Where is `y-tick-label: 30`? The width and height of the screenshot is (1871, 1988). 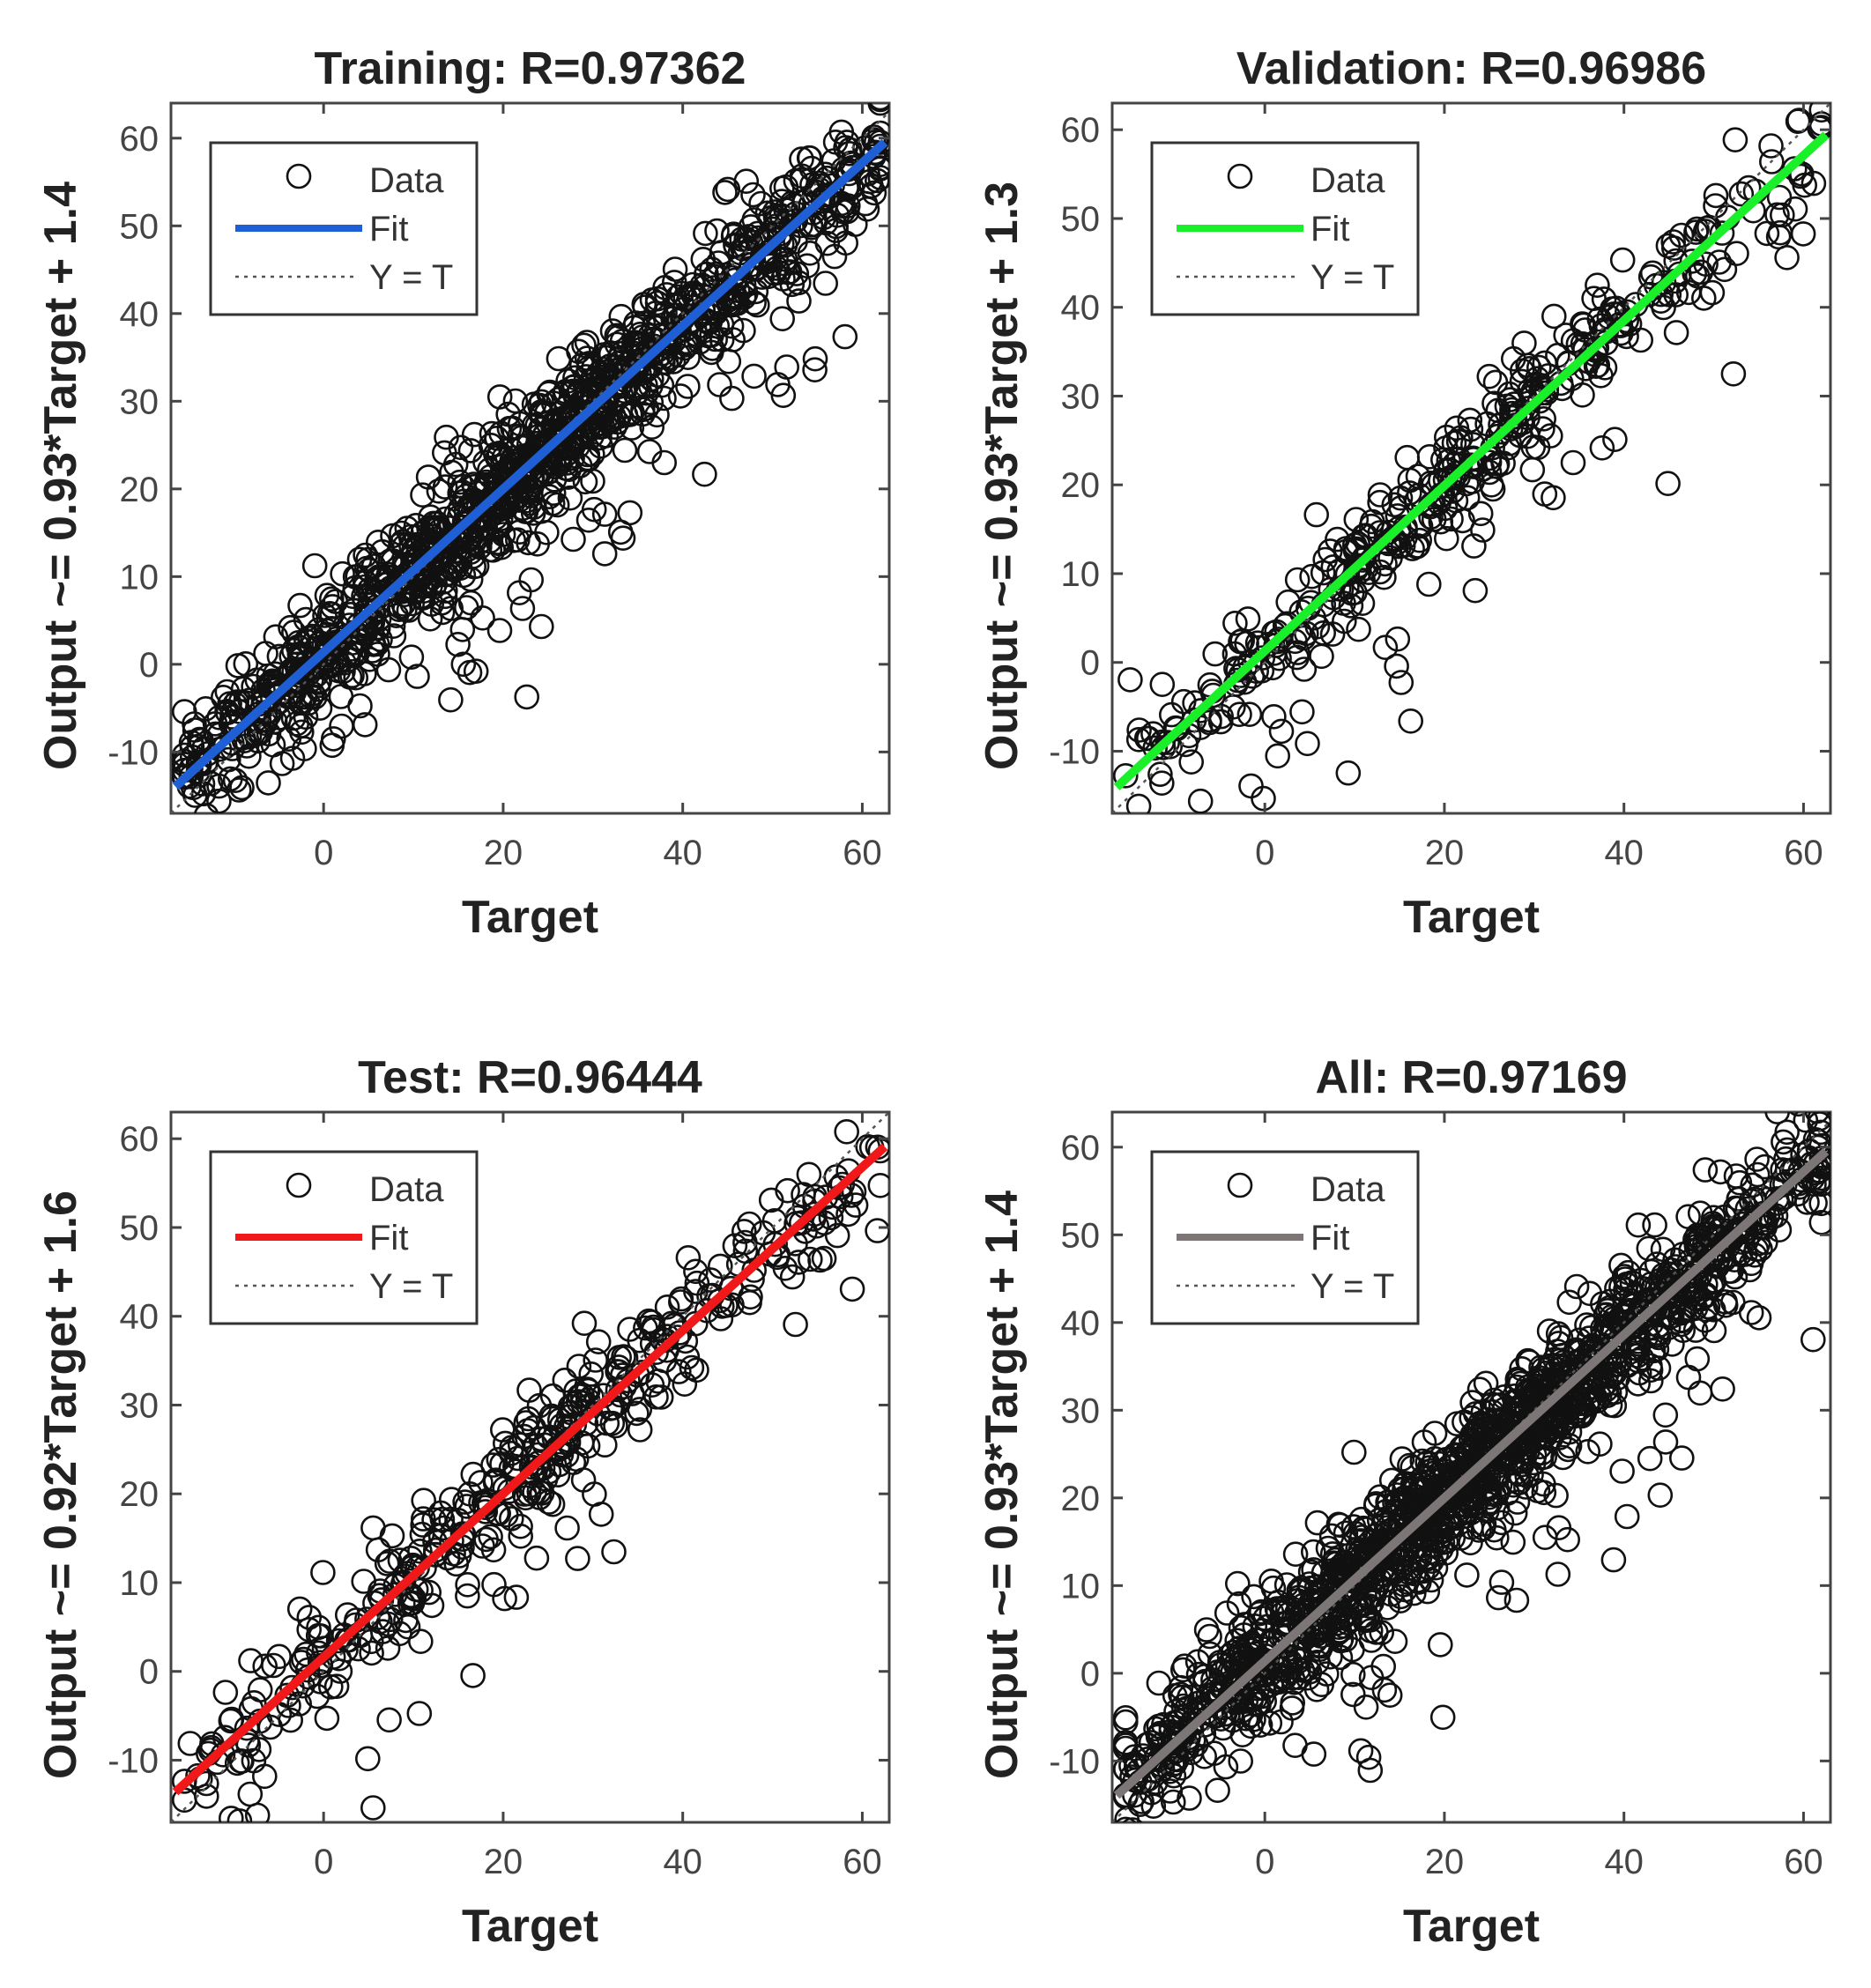 y-tick-label: 30 is located at coordinates (1081, 1411).